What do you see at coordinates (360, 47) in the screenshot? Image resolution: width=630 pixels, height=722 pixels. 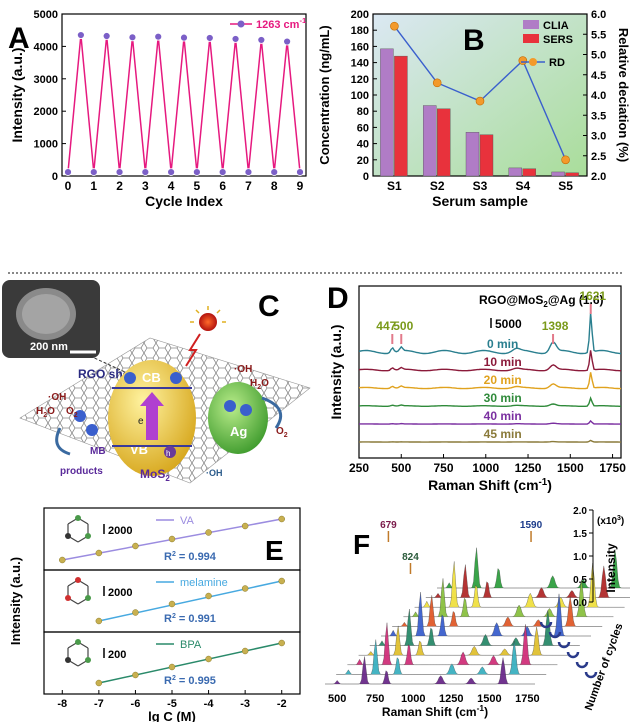 I see `y-tick-label: 160` at bounding box center [360, 47].